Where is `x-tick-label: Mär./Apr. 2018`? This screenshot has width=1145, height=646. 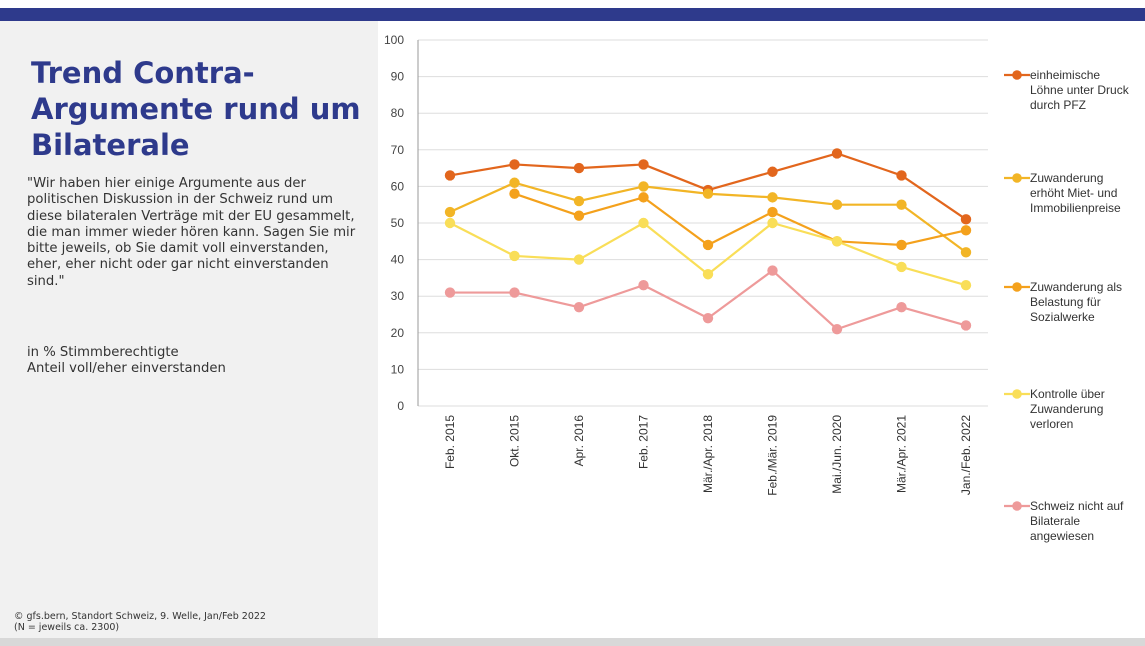
x-tick-label: Mär./Apr. 2018 is located at coordinates (708, 454).